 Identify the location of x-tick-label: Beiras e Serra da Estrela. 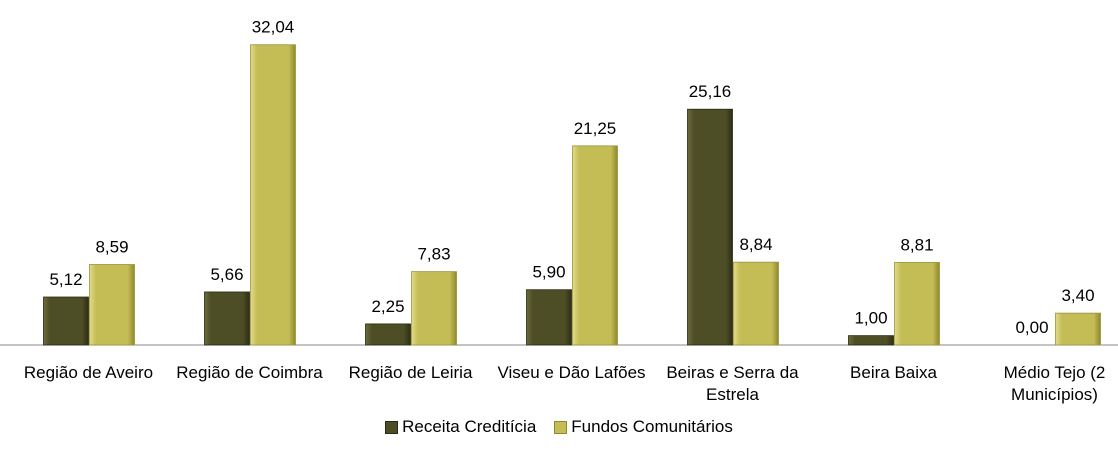
(732, 383).